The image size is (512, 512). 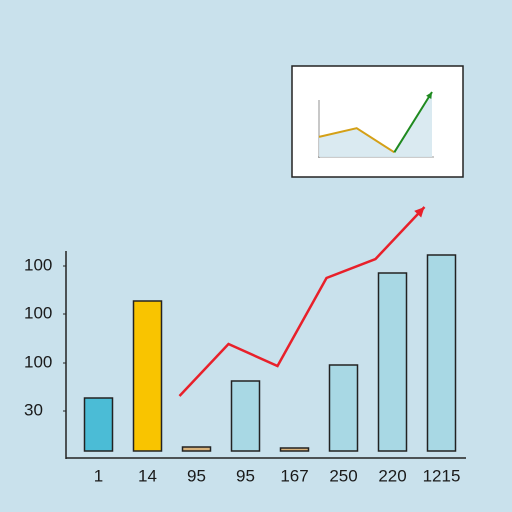 What do you see at coordinates (98, 475) in the screenshot?
I see `x-tick-label: 1` at bounding box center [98, 475].